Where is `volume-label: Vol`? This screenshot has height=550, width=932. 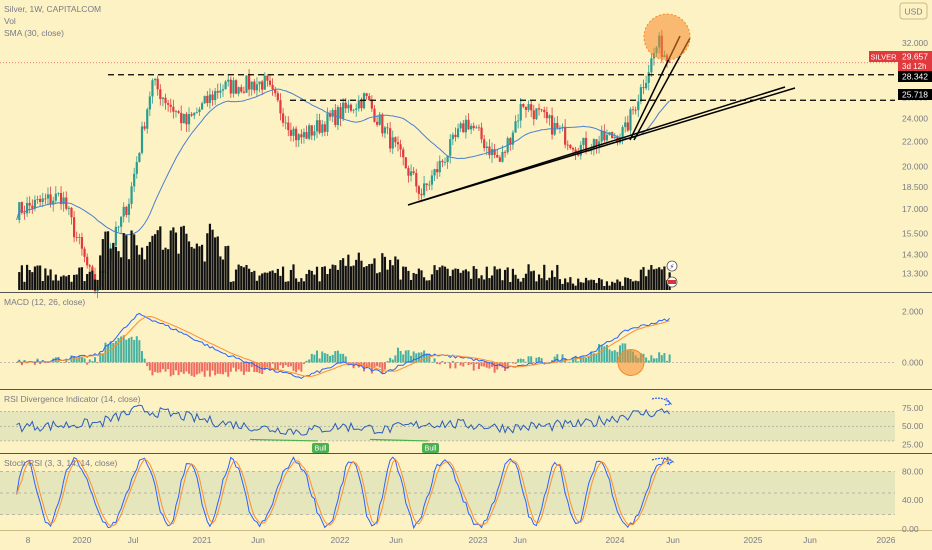 volume-label: Vol is located at coordinates (10, 21).